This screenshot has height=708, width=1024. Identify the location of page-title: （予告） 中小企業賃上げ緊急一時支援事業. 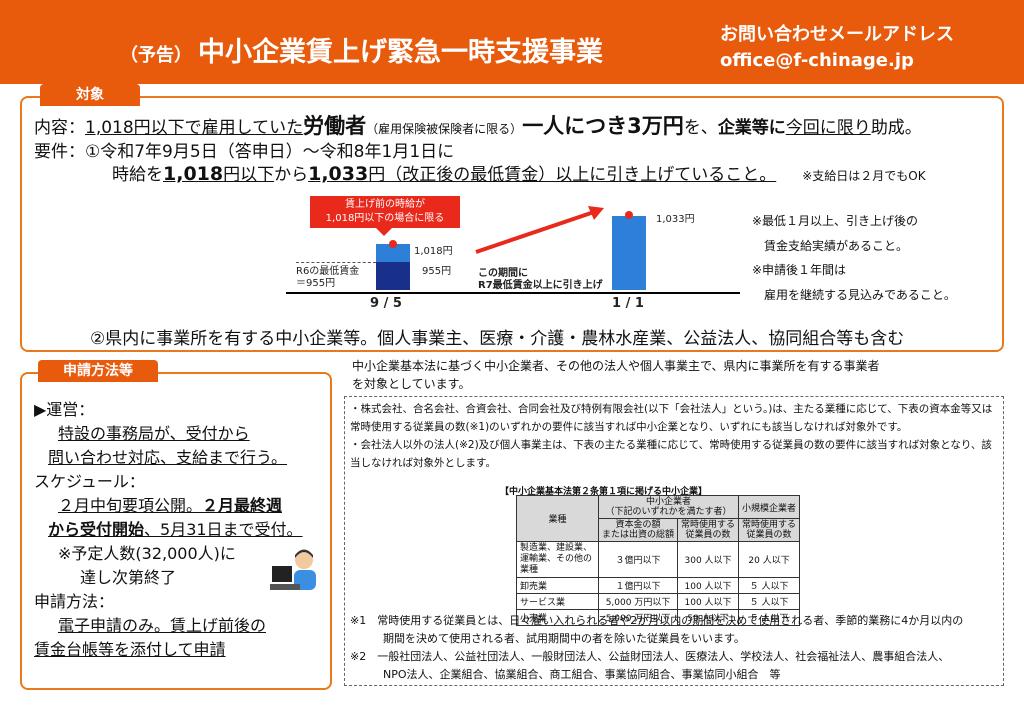
(361, 49).